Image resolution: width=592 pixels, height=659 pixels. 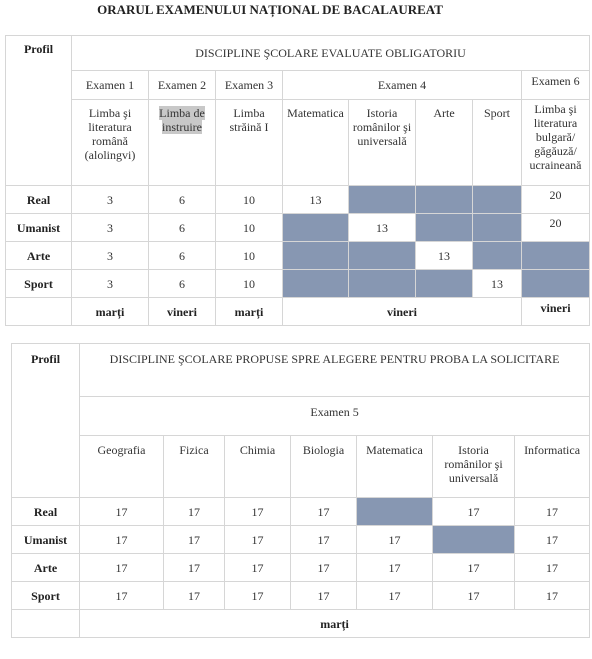 What do you see at coordinates (110, 142) in the screenshot?
I see `subject-romanian-literature: Limba şi literatura română (alolingvi)` at bounding box center [110, 142].